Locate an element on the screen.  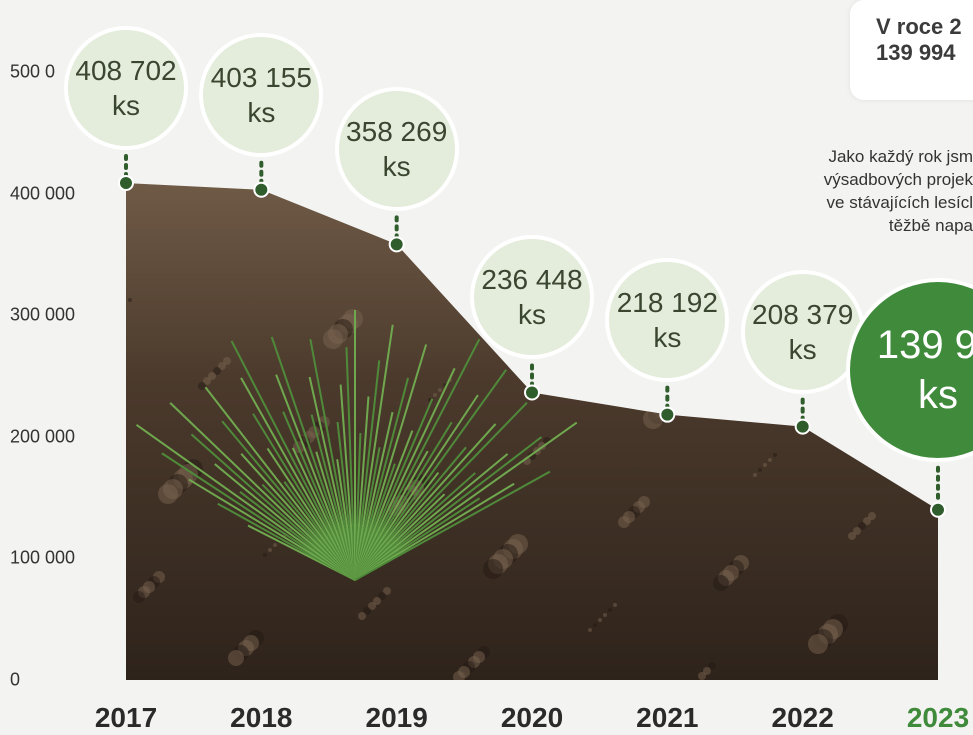
x-tick-label: 2018 is located at coordinates (261, 717).